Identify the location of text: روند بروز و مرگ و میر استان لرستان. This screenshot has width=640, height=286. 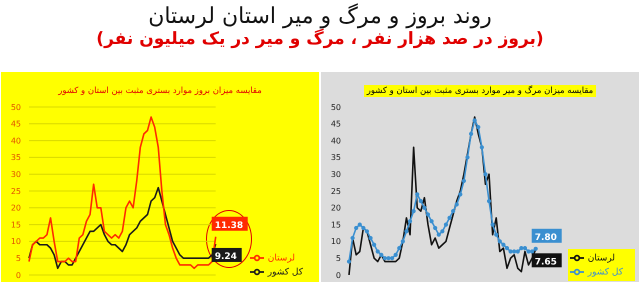
(320, 16).